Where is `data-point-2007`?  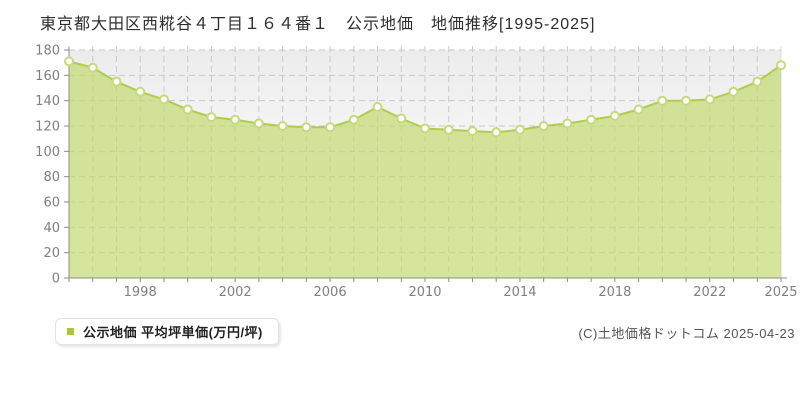 data-point-2007 is located at coordinates (353, 119).